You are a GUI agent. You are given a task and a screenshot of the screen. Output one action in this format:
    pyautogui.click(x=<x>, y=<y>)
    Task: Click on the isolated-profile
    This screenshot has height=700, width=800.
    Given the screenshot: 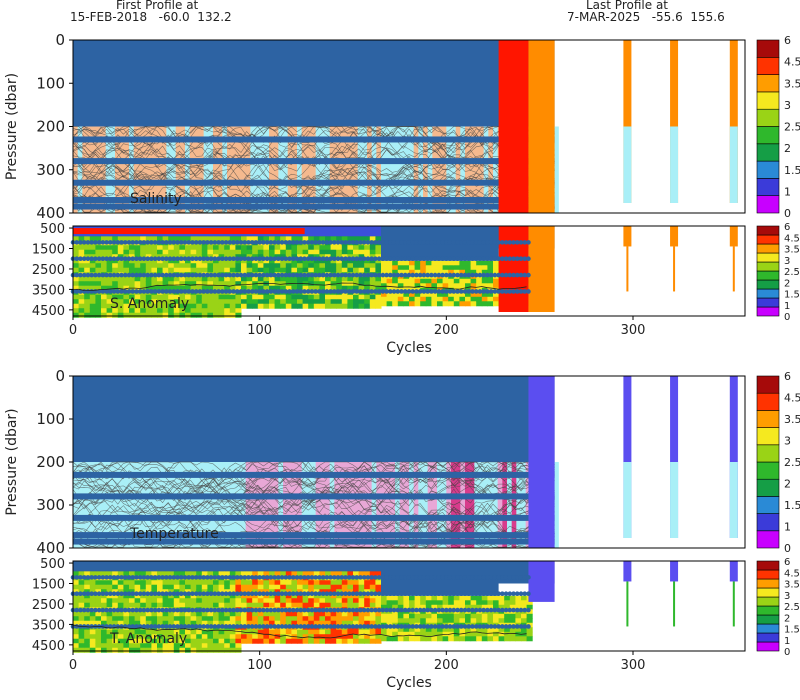 What is the action you would take?
    pyautogui.click(x=674, y=457)
    